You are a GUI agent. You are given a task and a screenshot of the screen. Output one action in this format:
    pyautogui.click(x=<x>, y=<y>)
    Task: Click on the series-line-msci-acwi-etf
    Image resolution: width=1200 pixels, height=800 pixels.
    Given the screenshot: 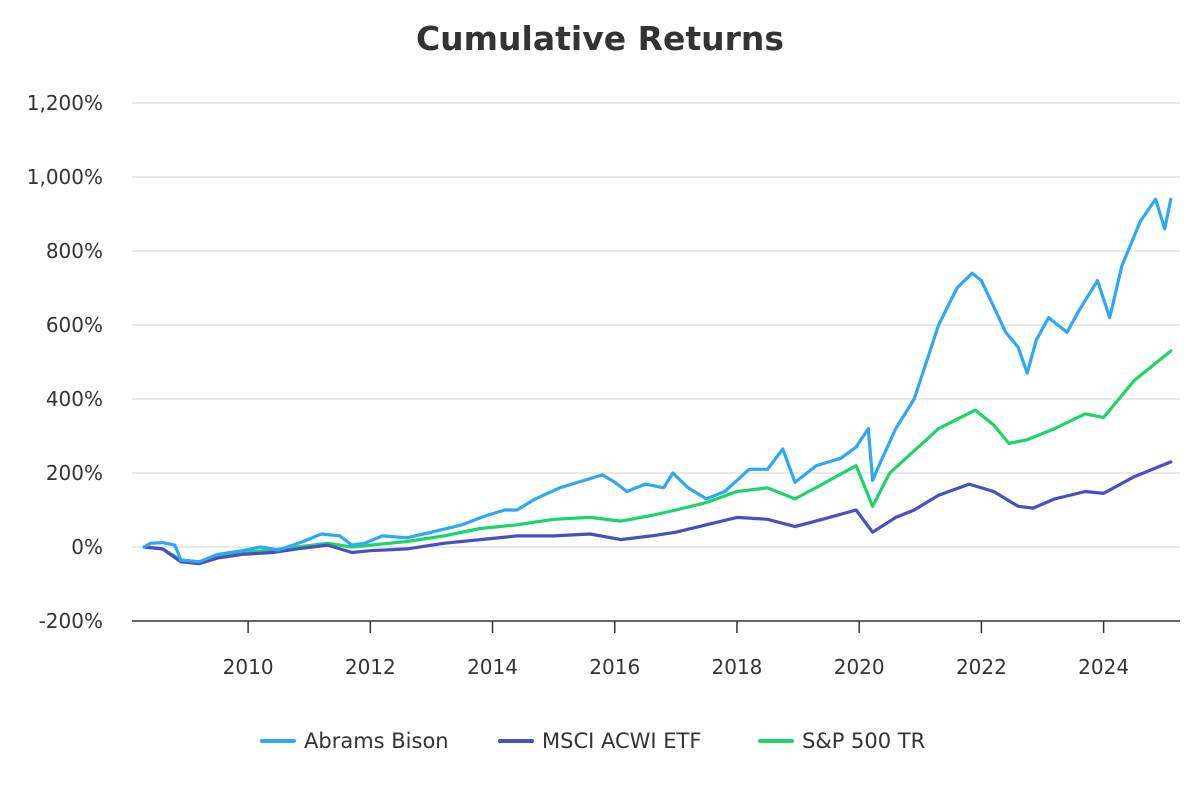 What is the action you would take?
    pyautogui.click(x=657, y=513)
    